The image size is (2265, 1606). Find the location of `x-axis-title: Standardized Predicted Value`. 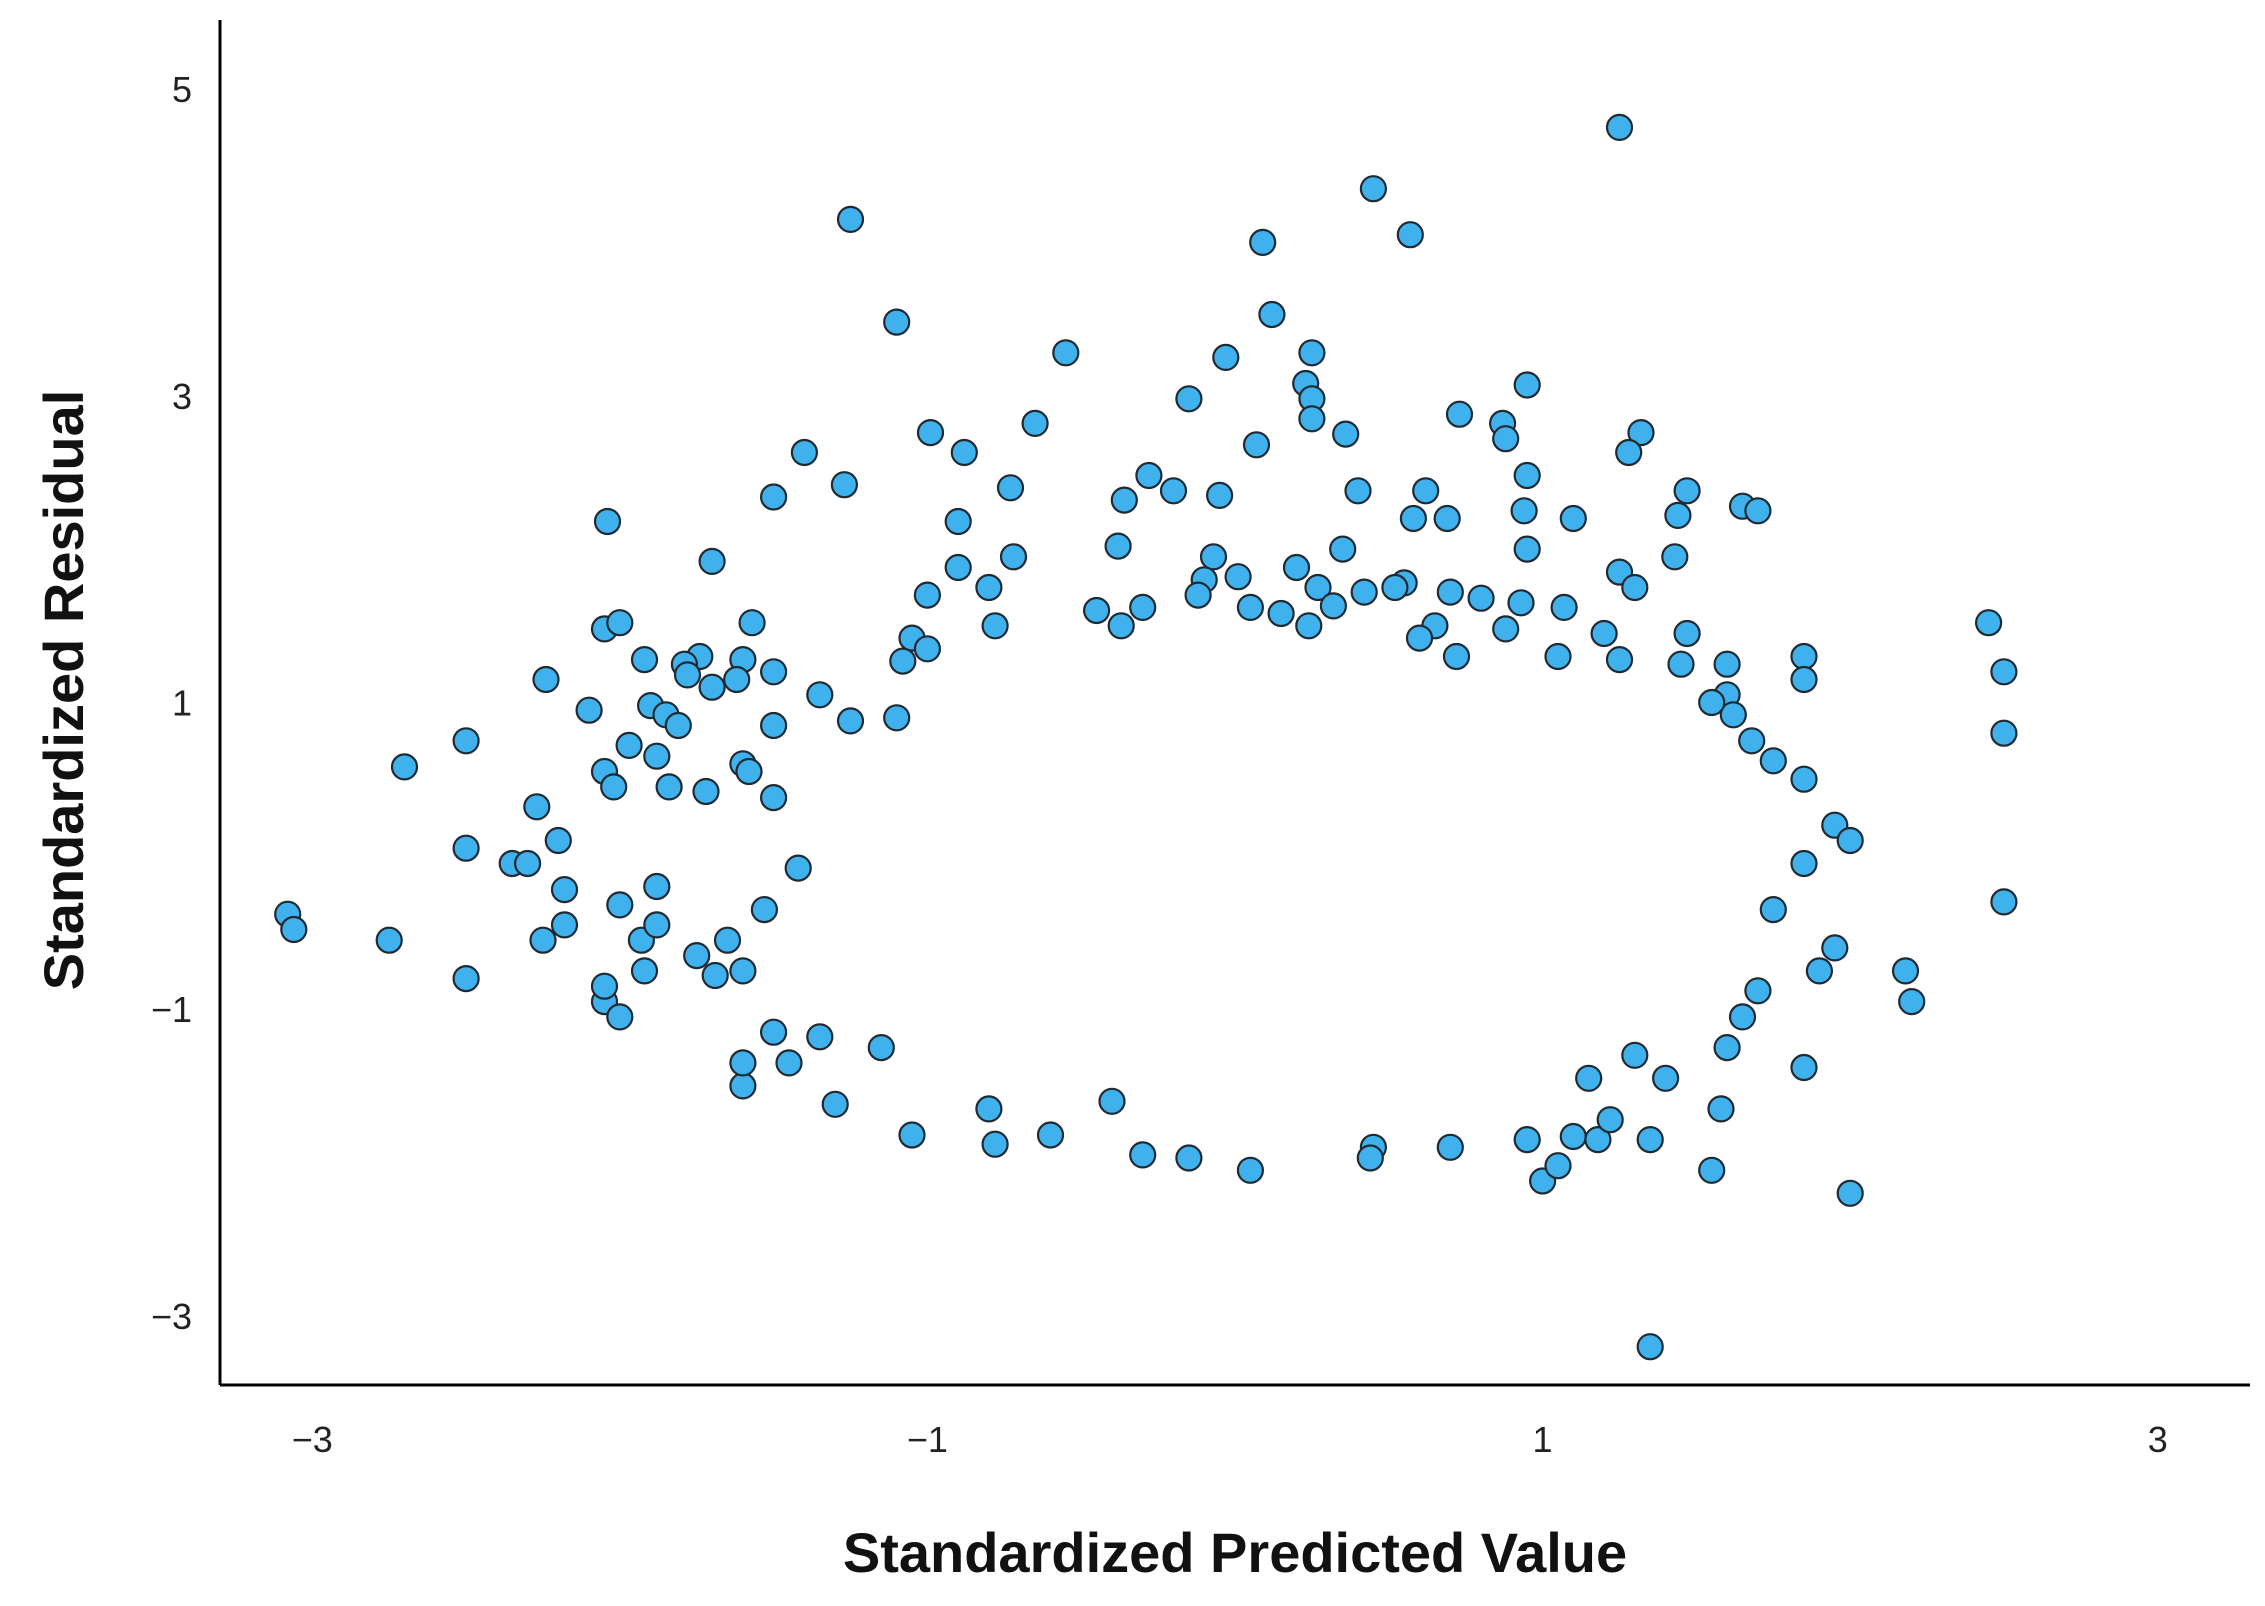

x-axis-title: Standardized Predicted Value is located at coordinates (1235, 1552).